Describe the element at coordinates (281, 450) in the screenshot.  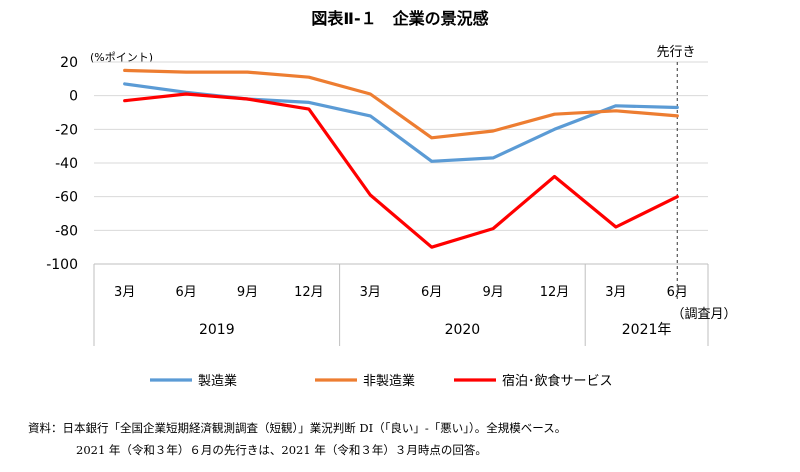
I see `forecast-note: 2021 年（令和３年）６月の先行きは、2021 年（令和３年）３月時点の回答。` at that location.